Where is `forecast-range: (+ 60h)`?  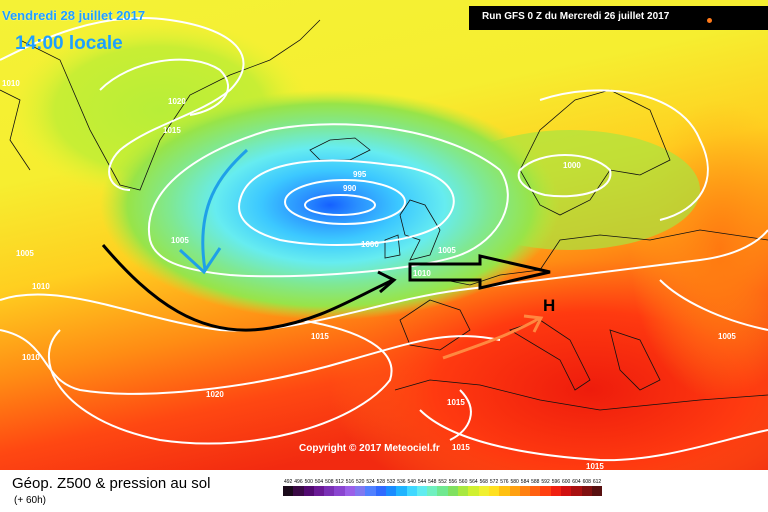 forecast-range: (+ 60h) is located at coordinates (30, 500).